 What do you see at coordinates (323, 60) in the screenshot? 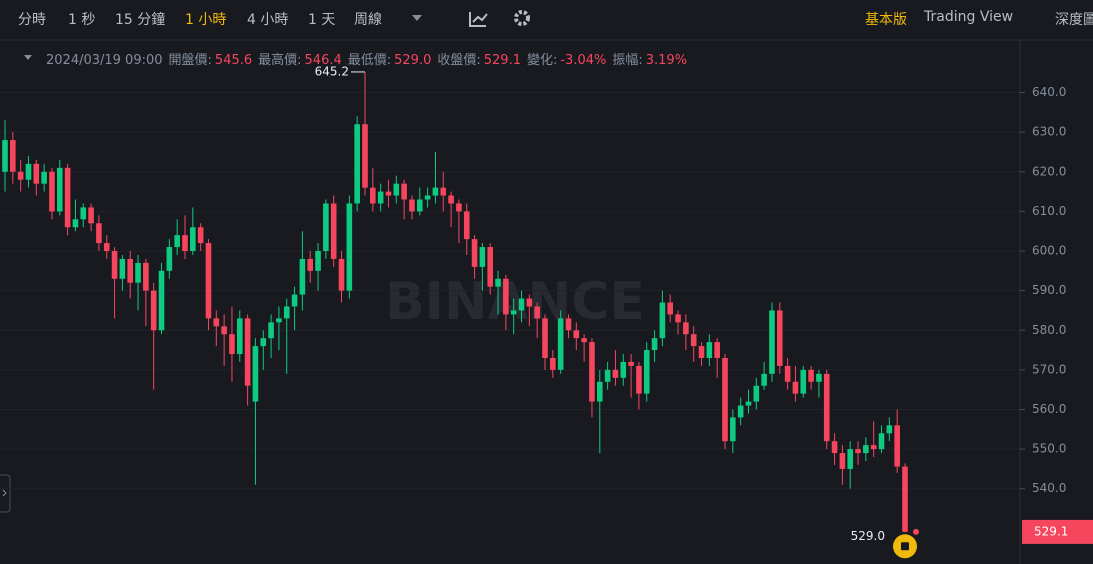
I see `info-value: 546.4` at bounding box center [323, 60].